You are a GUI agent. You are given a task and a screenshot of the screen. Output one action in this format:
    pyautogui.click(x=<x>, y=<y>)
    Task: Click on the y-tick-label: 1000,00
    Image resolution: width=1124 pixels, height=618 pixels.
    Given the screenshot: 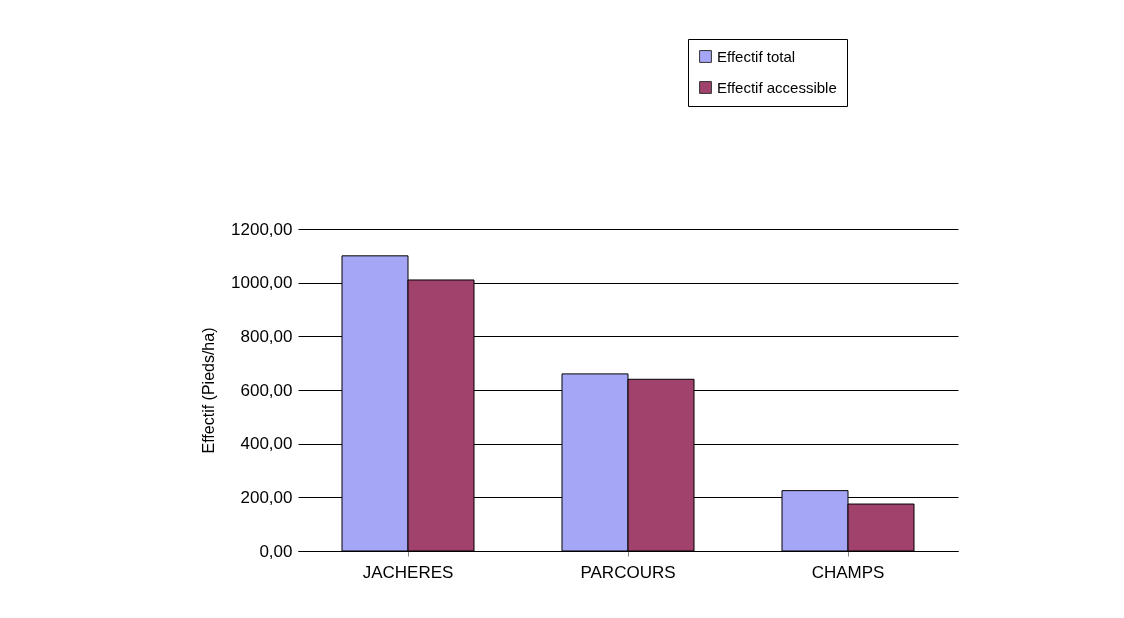 What is the action you would take?
    pyautogui.click(x=262, y=283)
    